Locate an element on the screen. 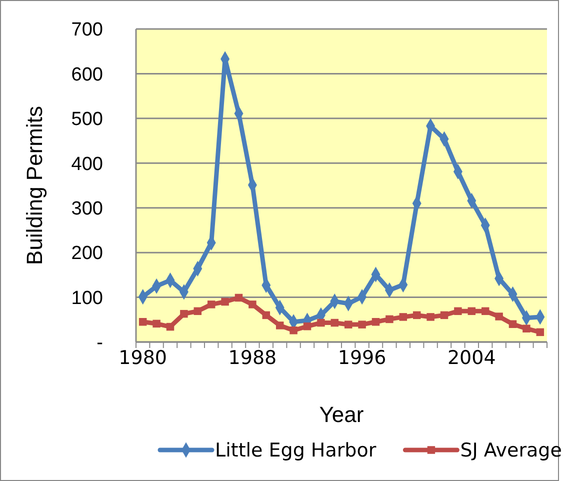  x-tick-label: 1980 is located at coordinates (143, 358).